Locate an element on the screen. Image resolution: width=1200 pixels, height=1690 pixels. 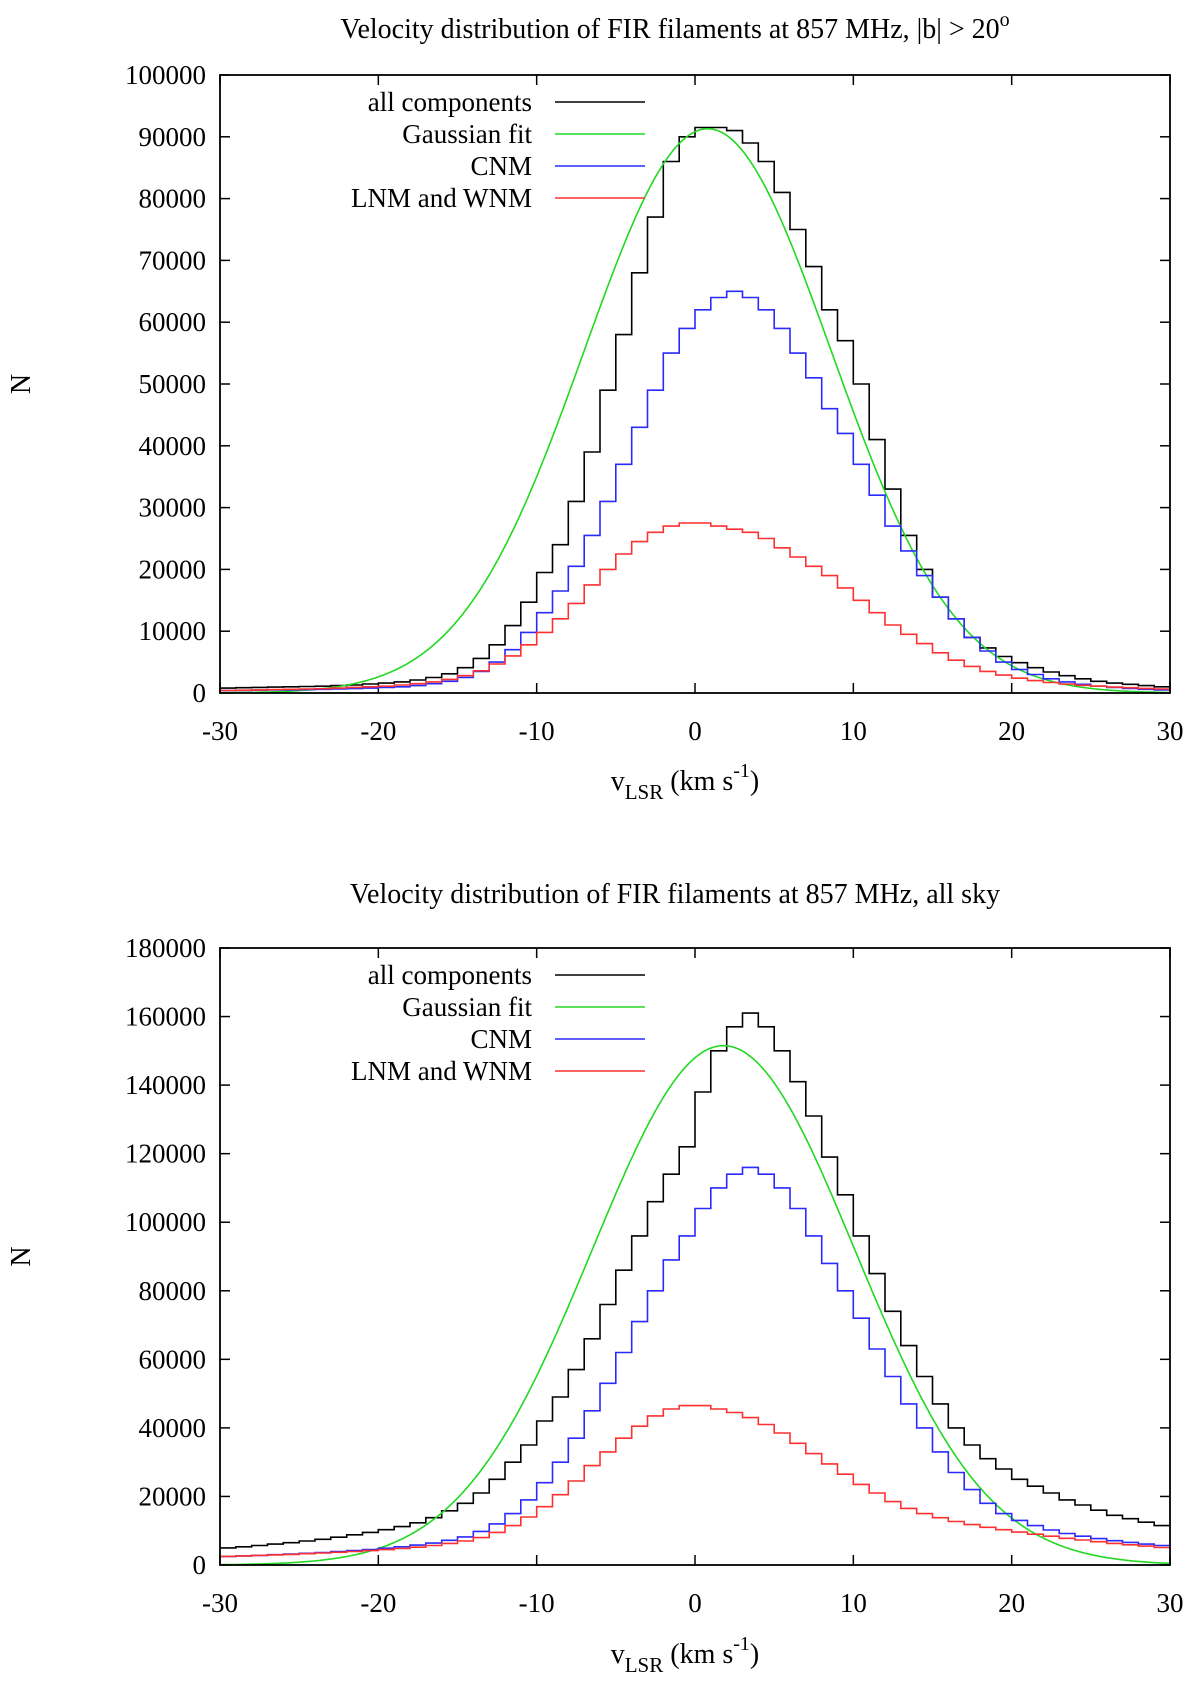
y-tick-label: 90000 is located at coordinates (173, 137).